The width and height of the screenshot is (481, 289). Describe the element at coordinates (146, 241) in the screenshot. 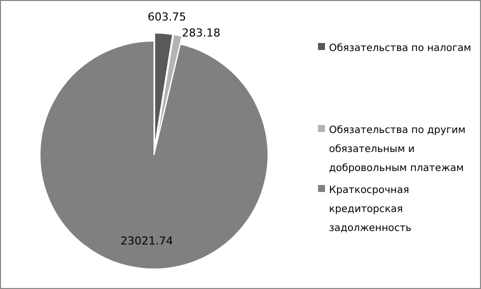

I see `data-label: 23021.74` at that location.